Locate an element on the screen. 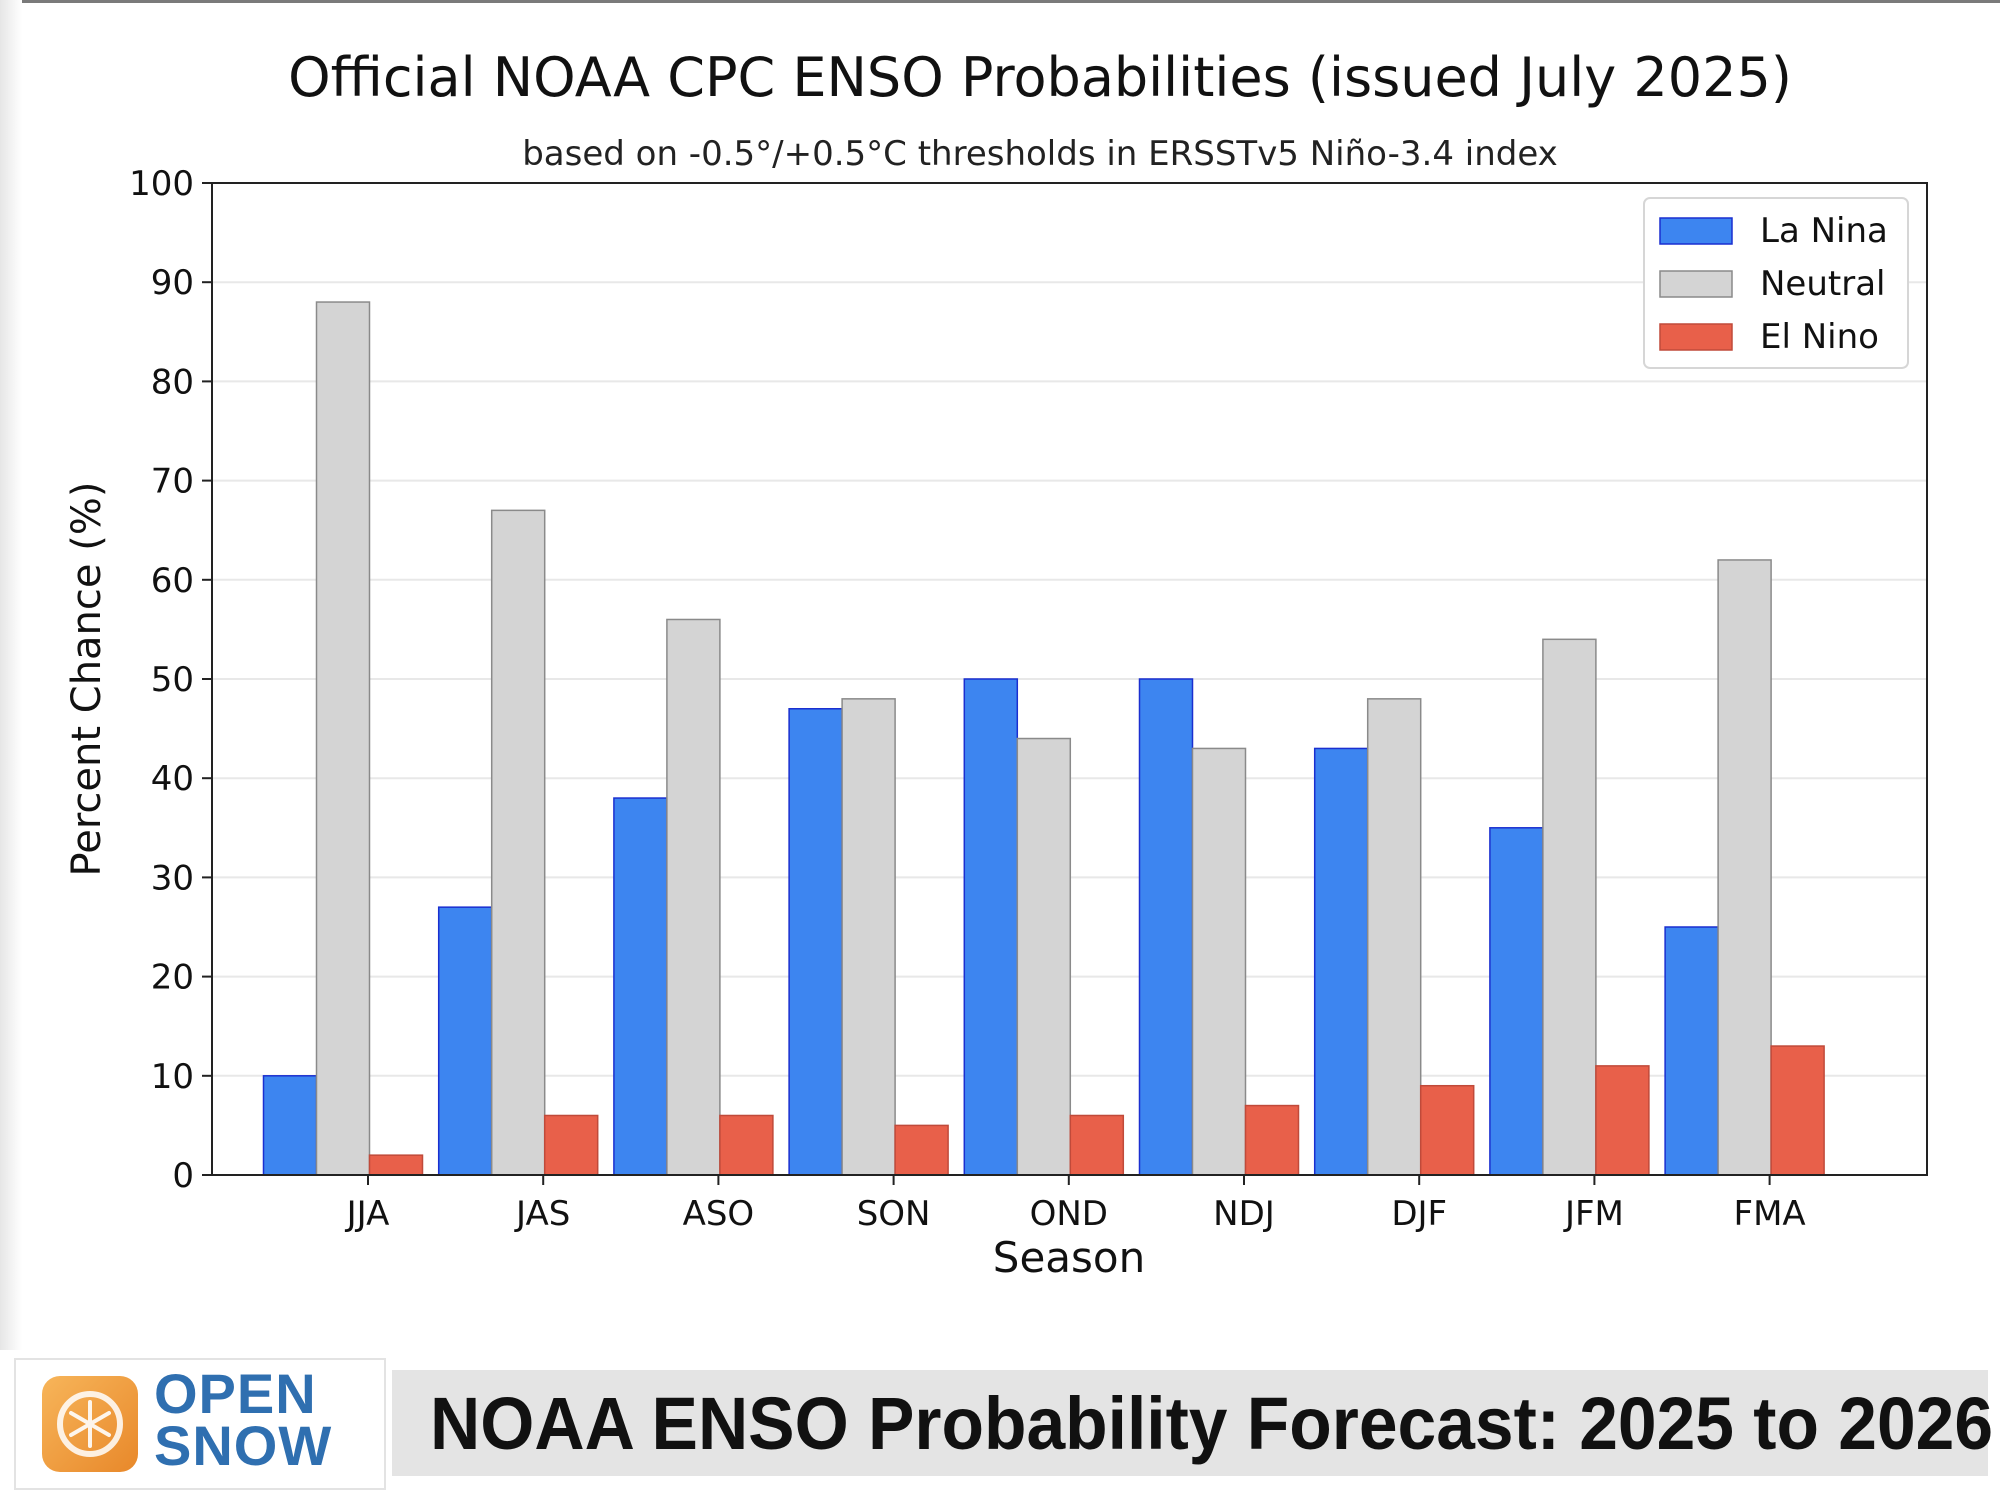  bar-neutral-jja is located at coordinates (343, 738).